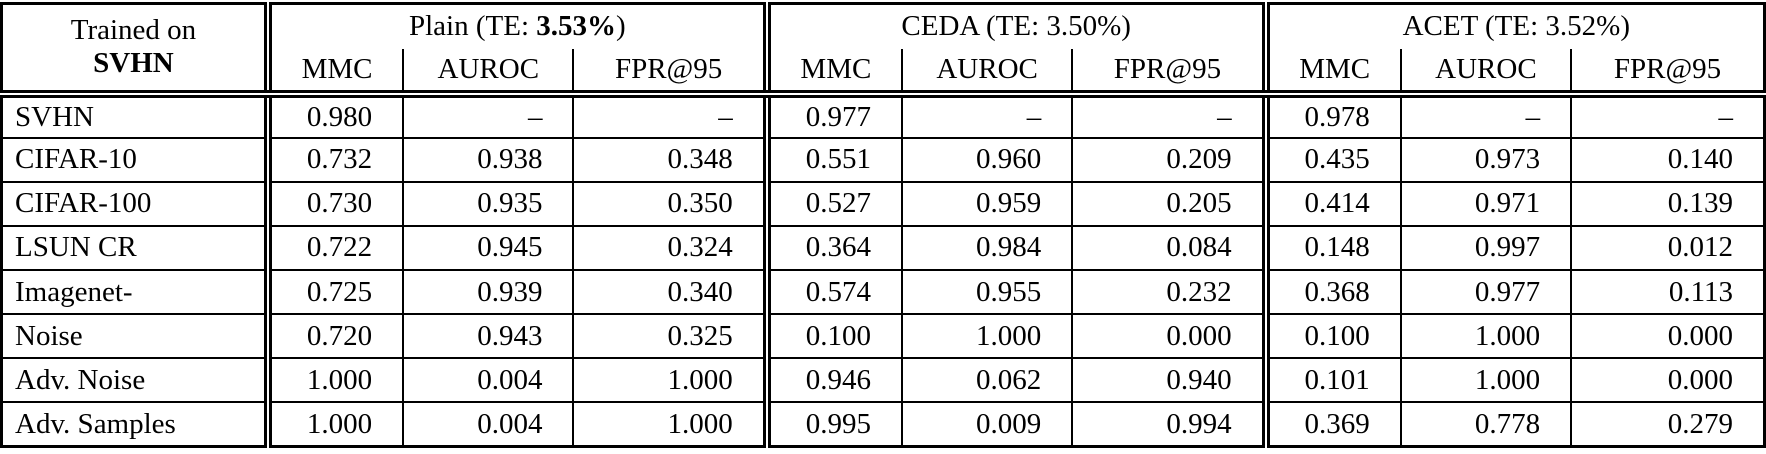 This screenshot has height=454, width=1766. I want to click on col-header-acet-auroc: AUROC, so click(1486, 73).